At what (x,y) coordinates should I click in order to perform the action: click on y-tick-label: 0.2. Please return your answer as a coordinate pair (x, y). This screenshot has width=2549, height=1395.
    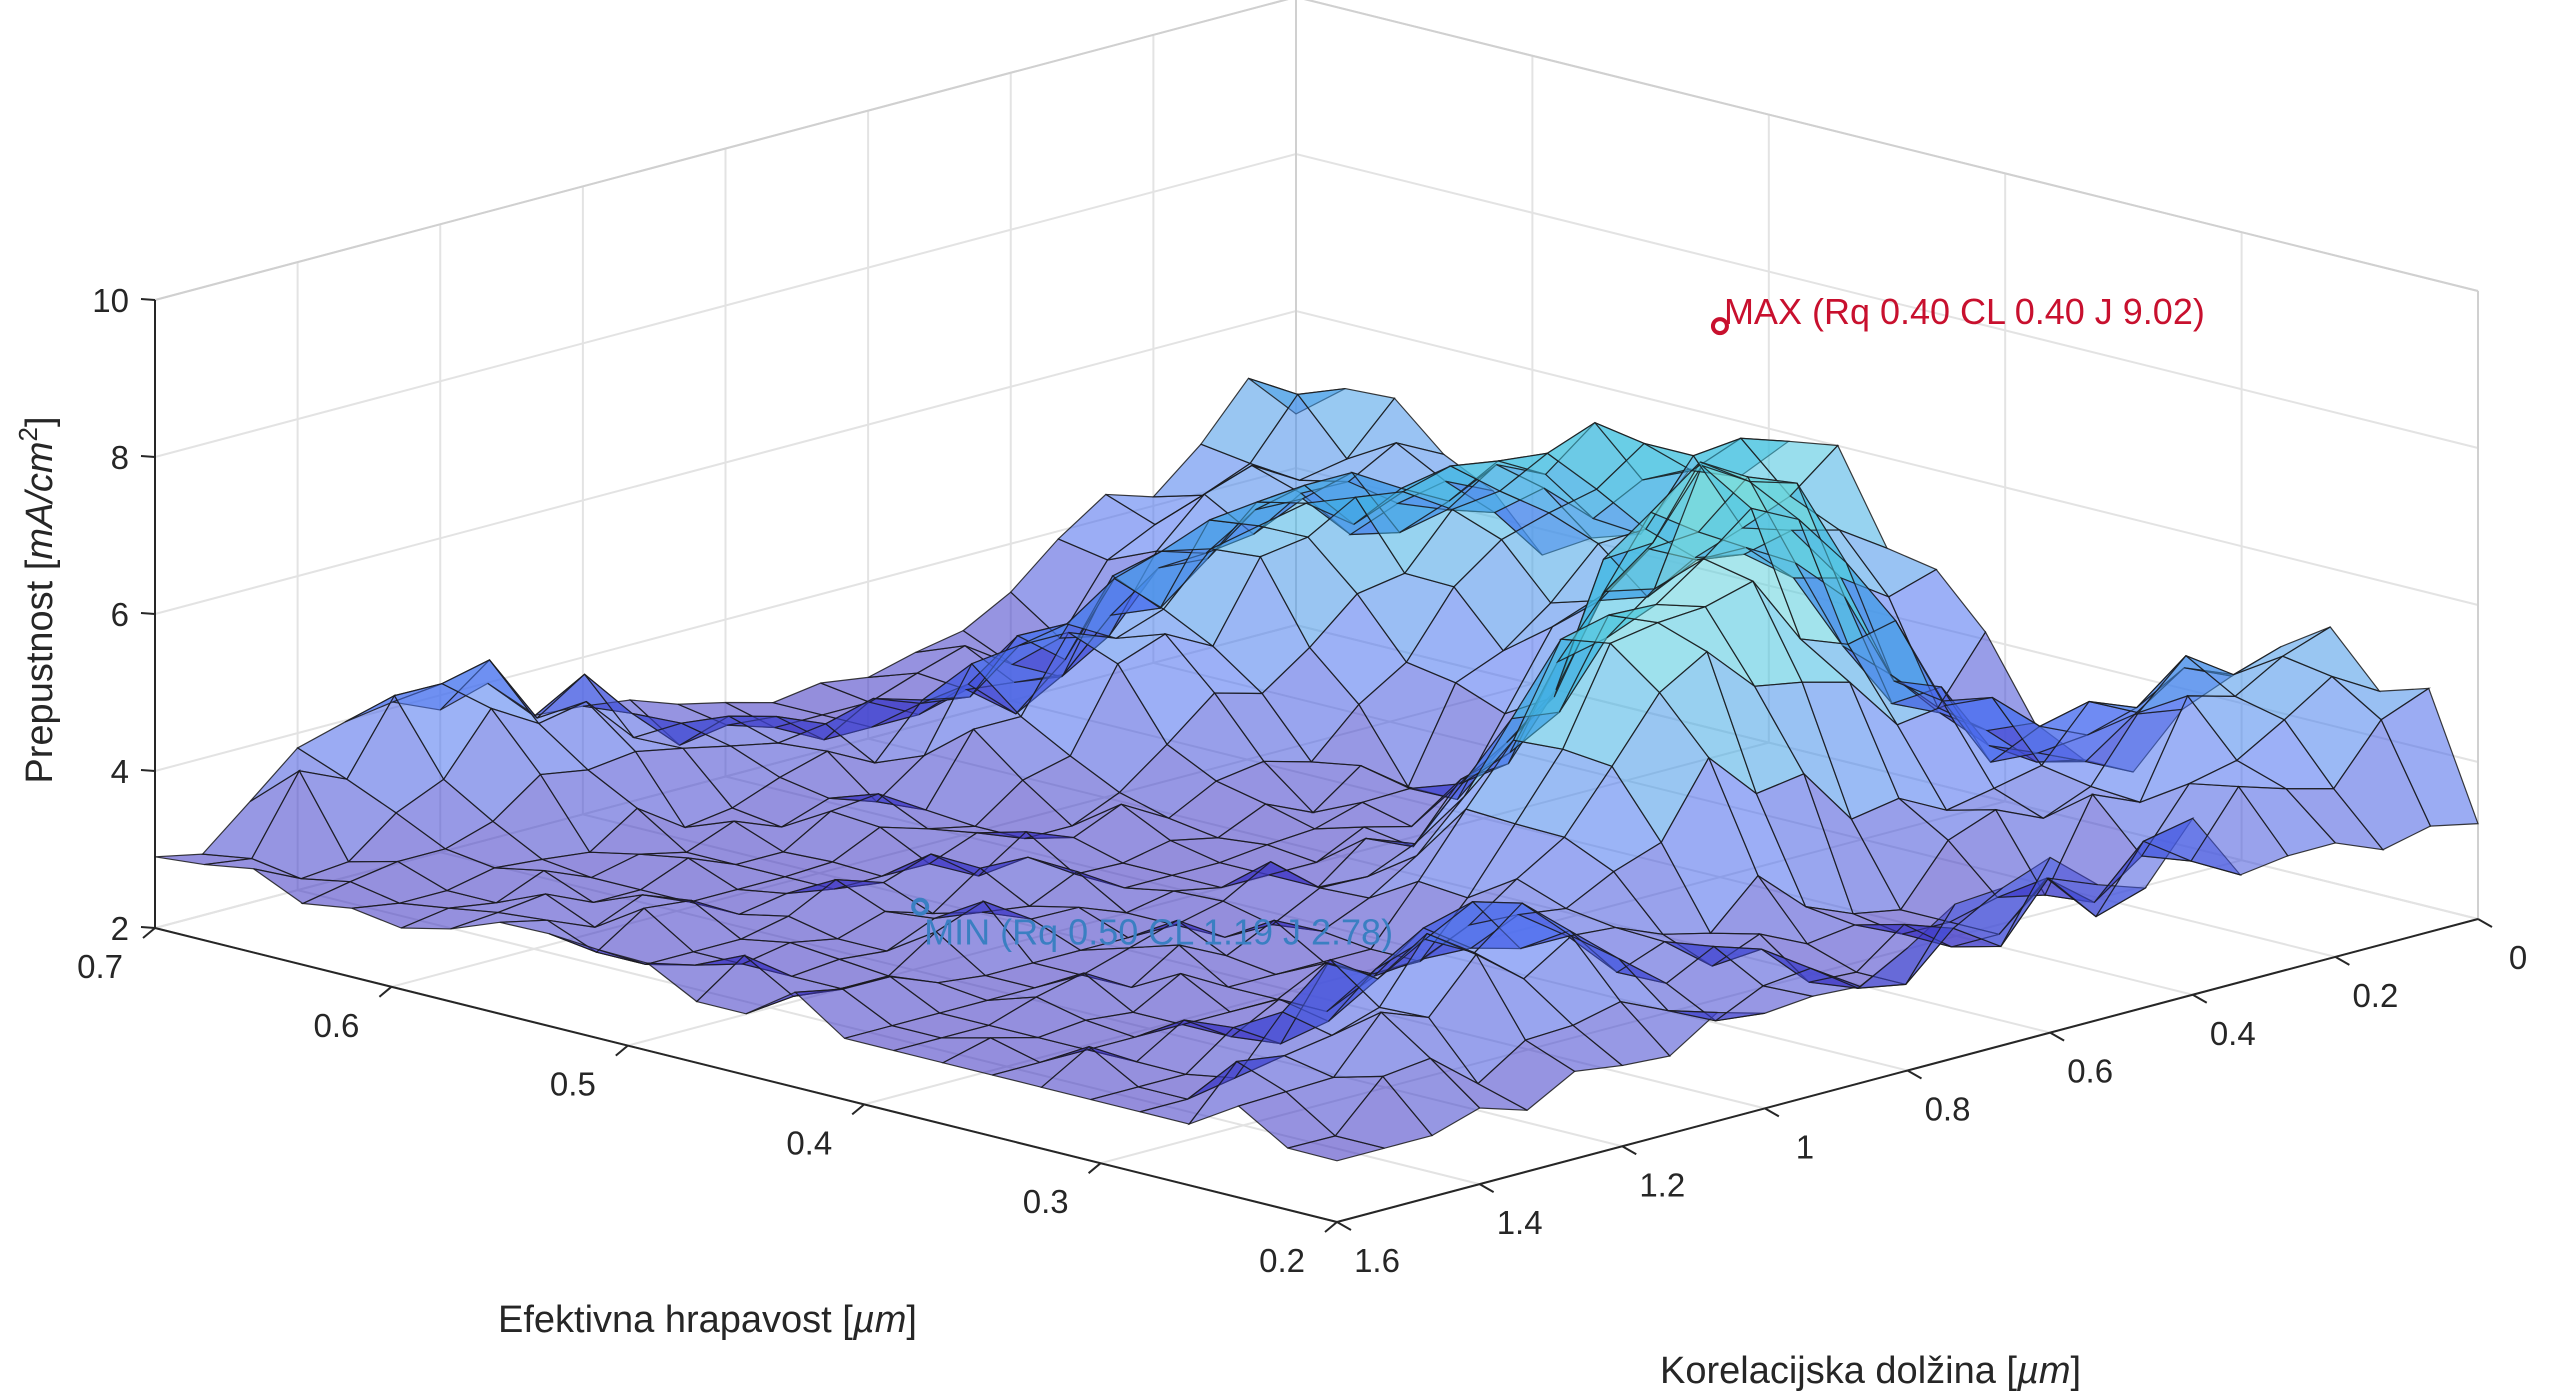
    Looking at the image, I should click on (2375, 995).